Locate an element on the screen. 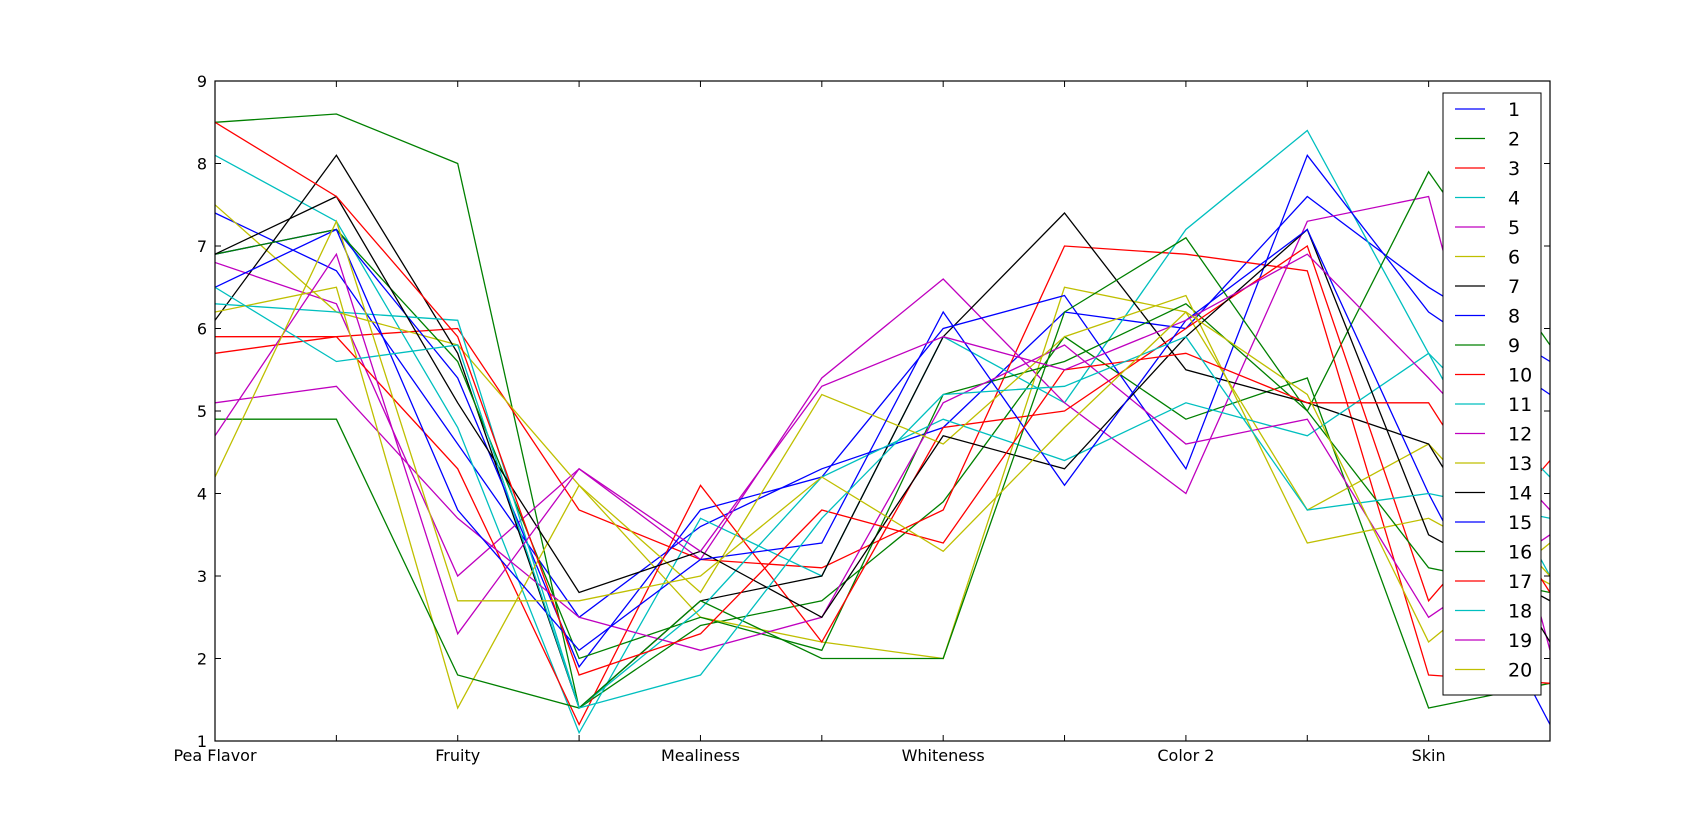 The width and height of the screenshot is (1707, 815). legend-label-7: 7 is located at coordinates (1514, 287).